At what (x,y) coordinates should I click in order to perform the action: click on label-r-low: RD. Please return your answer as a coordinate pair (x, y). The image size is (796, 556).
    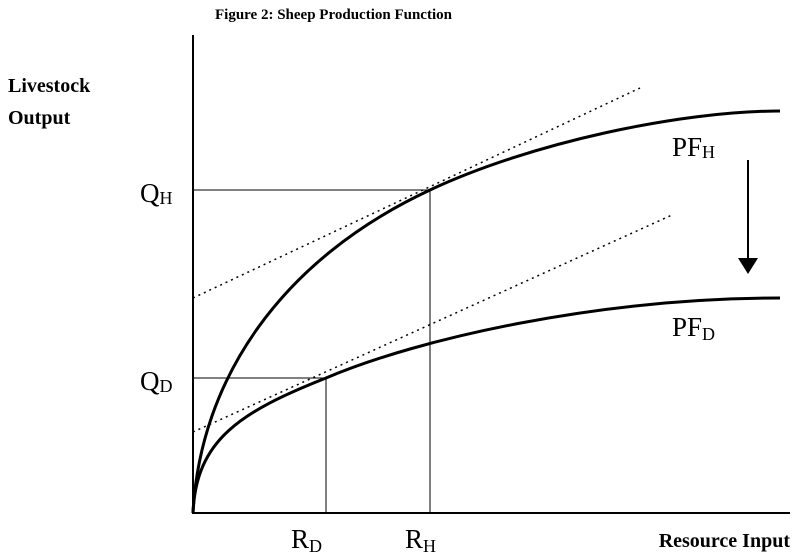
    Looking at the image, I should click on (306, 540).